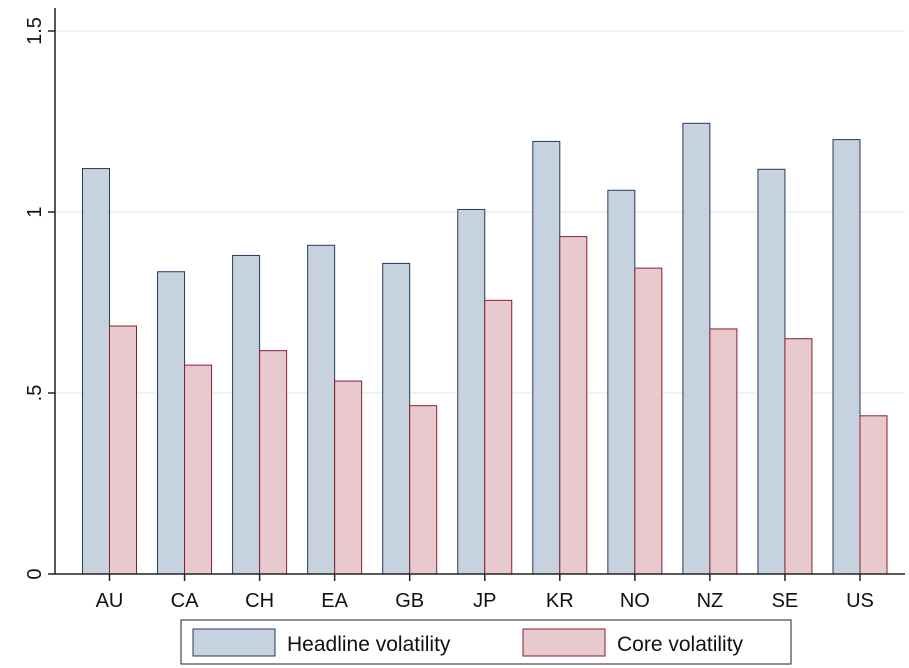 Image resolution: width=909 pixels, height=668 pixels. What do you see at coordinates (273, 462) in the screenshot?
I see `bar-core-ch` at bounding box center [273, 462].